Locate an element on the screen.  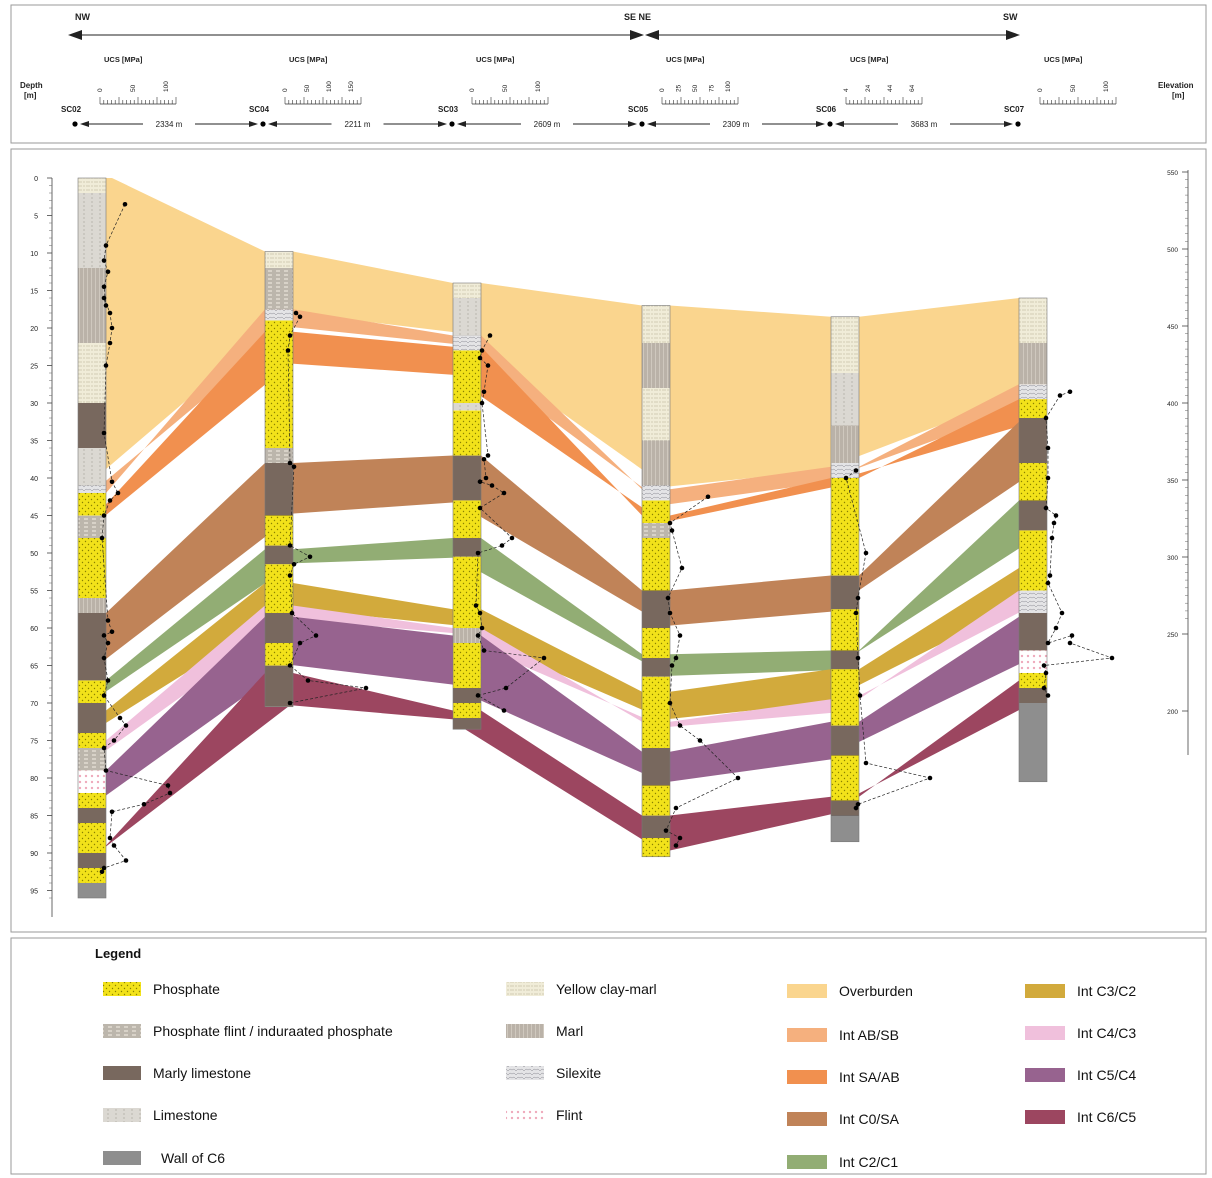
legend-item-interval-2: Int SA/AB is located at coordinates (843, 1077).